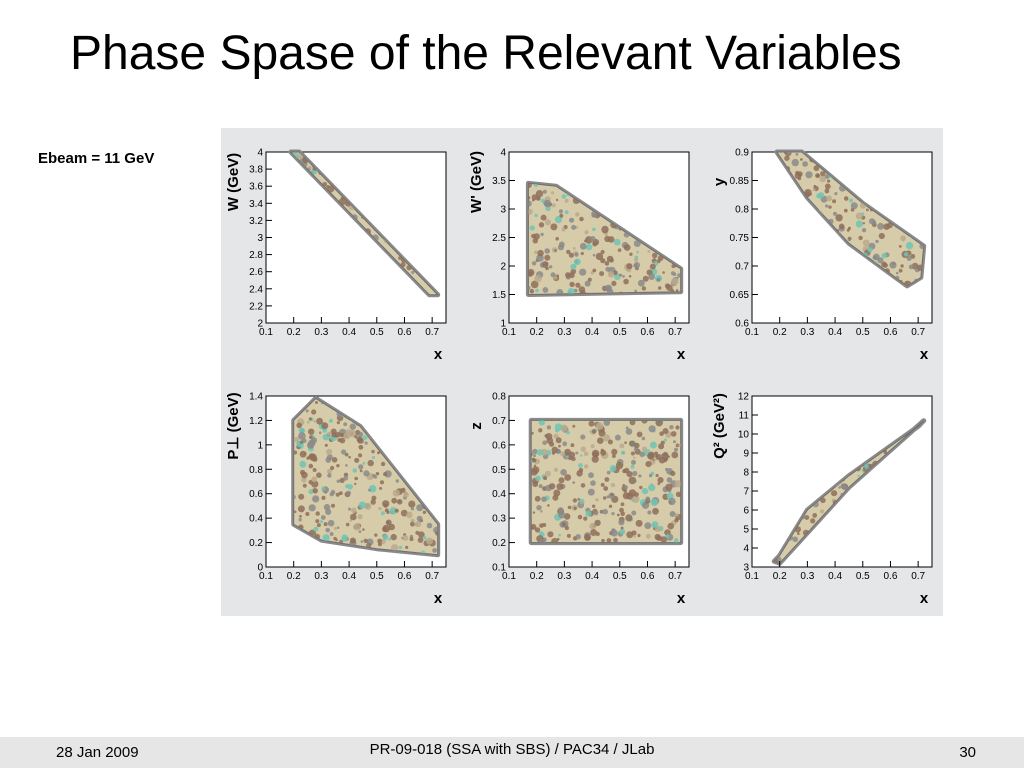 The width and height of the screenshot is (1024, 768). Describe the element at coordinates (742, 267) in the screenshot. I see `y-tick-label: 0.7` at that location.